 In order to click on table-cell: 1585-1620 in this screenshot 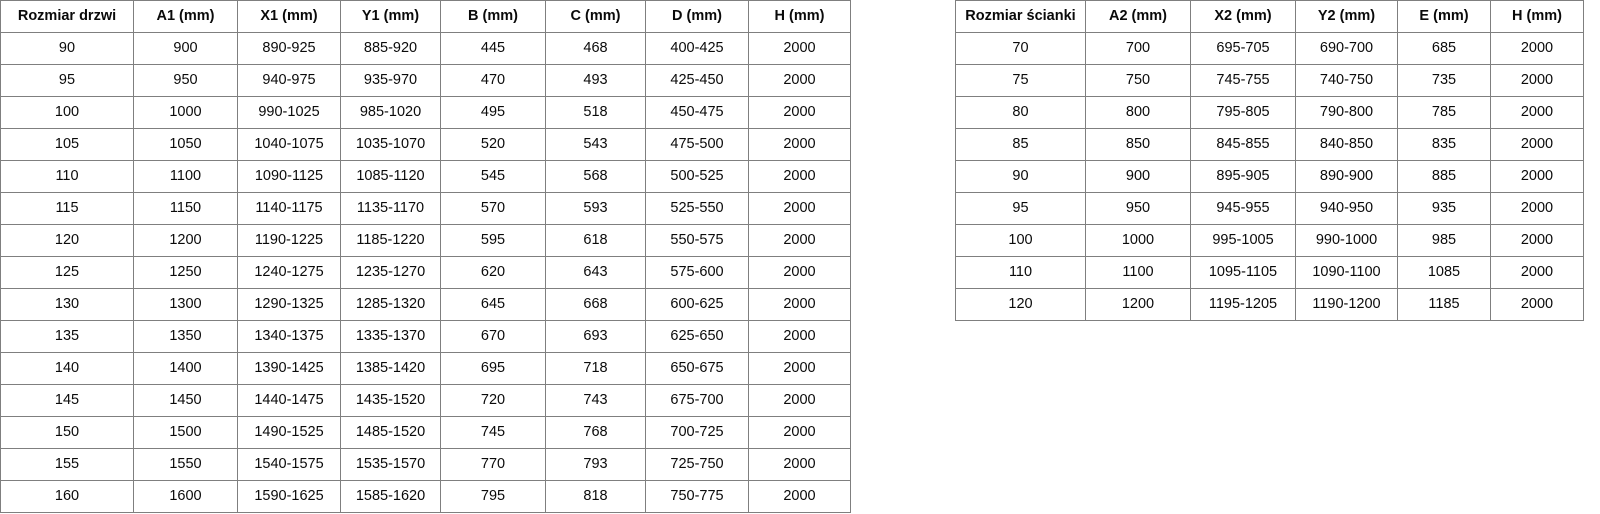, I will do `click(390, 496)`.